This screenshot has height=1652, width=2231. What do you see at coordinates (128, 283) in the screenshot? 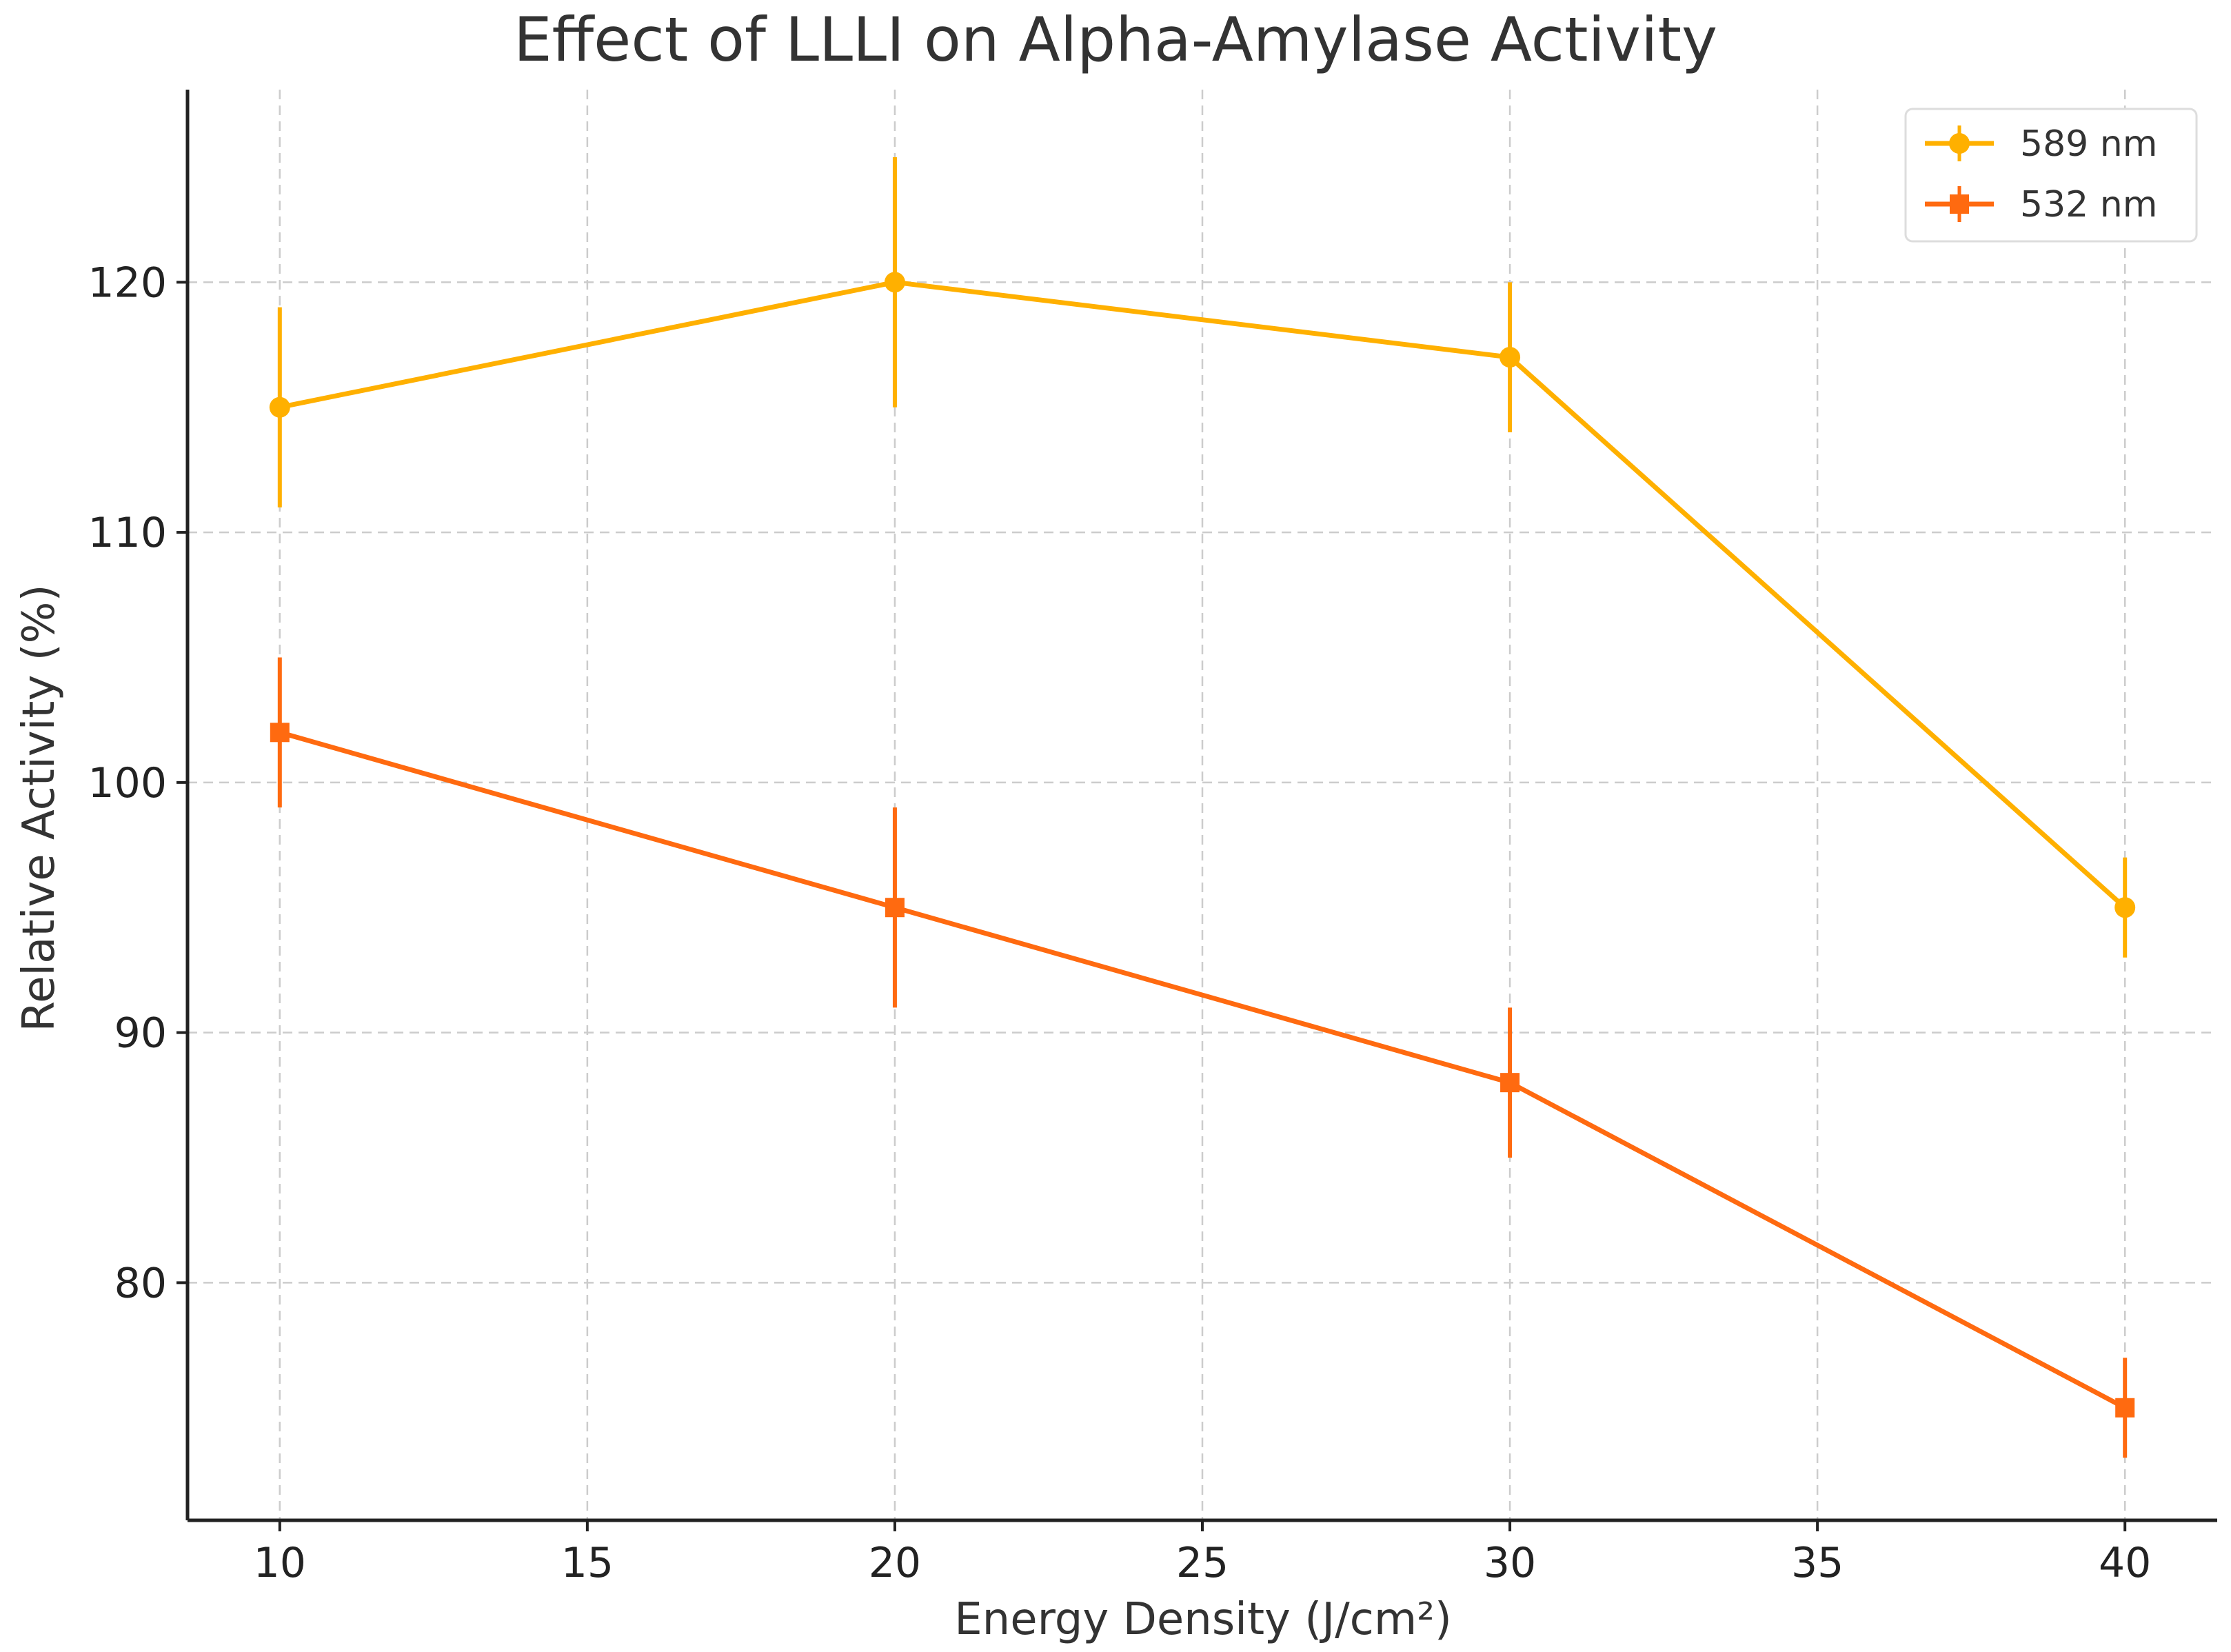
I see `y-tick-label-120: 120` at bounding box center [128, 283].